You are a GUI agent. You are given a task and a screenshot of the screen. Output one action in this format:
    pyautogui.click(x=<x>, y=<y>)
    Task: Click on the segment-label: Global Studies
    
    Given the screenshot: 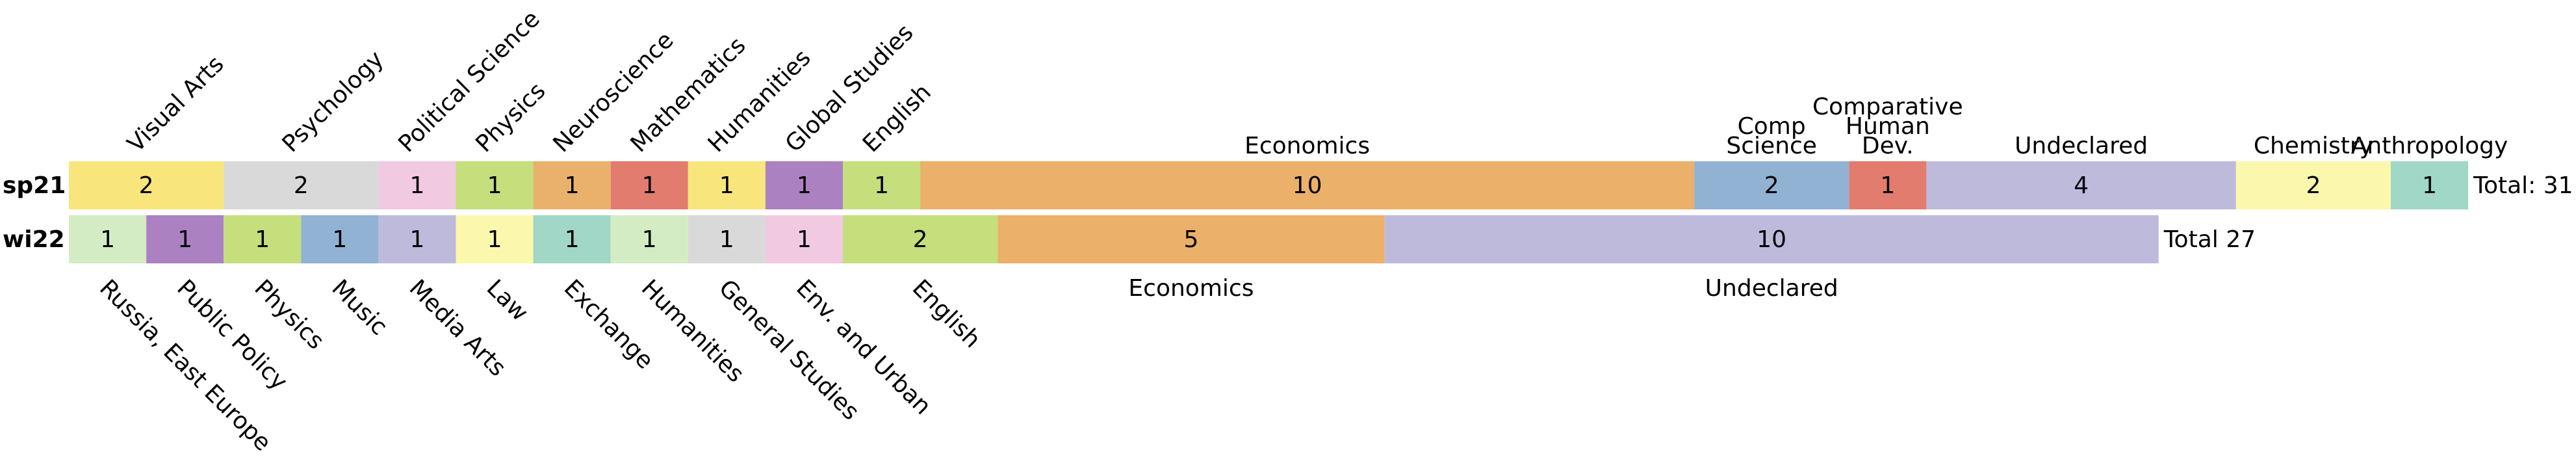 What is the action you would take?
    pyautogui.click(x=850, y=89)
    